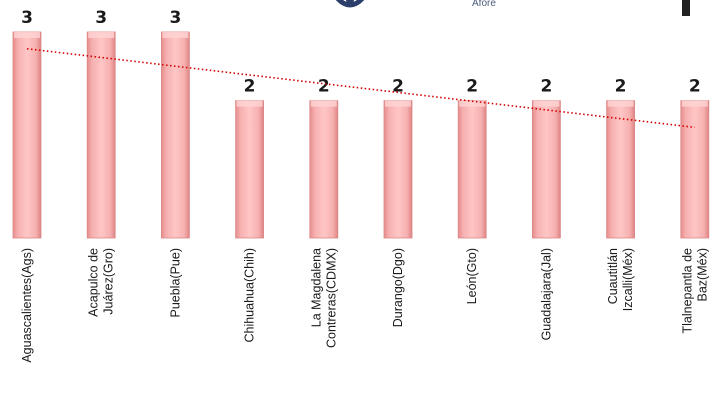 This screenshot has height=398, width=724. What do you see at coordinates (695, 87) in the screenshot?
I see `data-label-10: 2` at bounding box center [695, 87].